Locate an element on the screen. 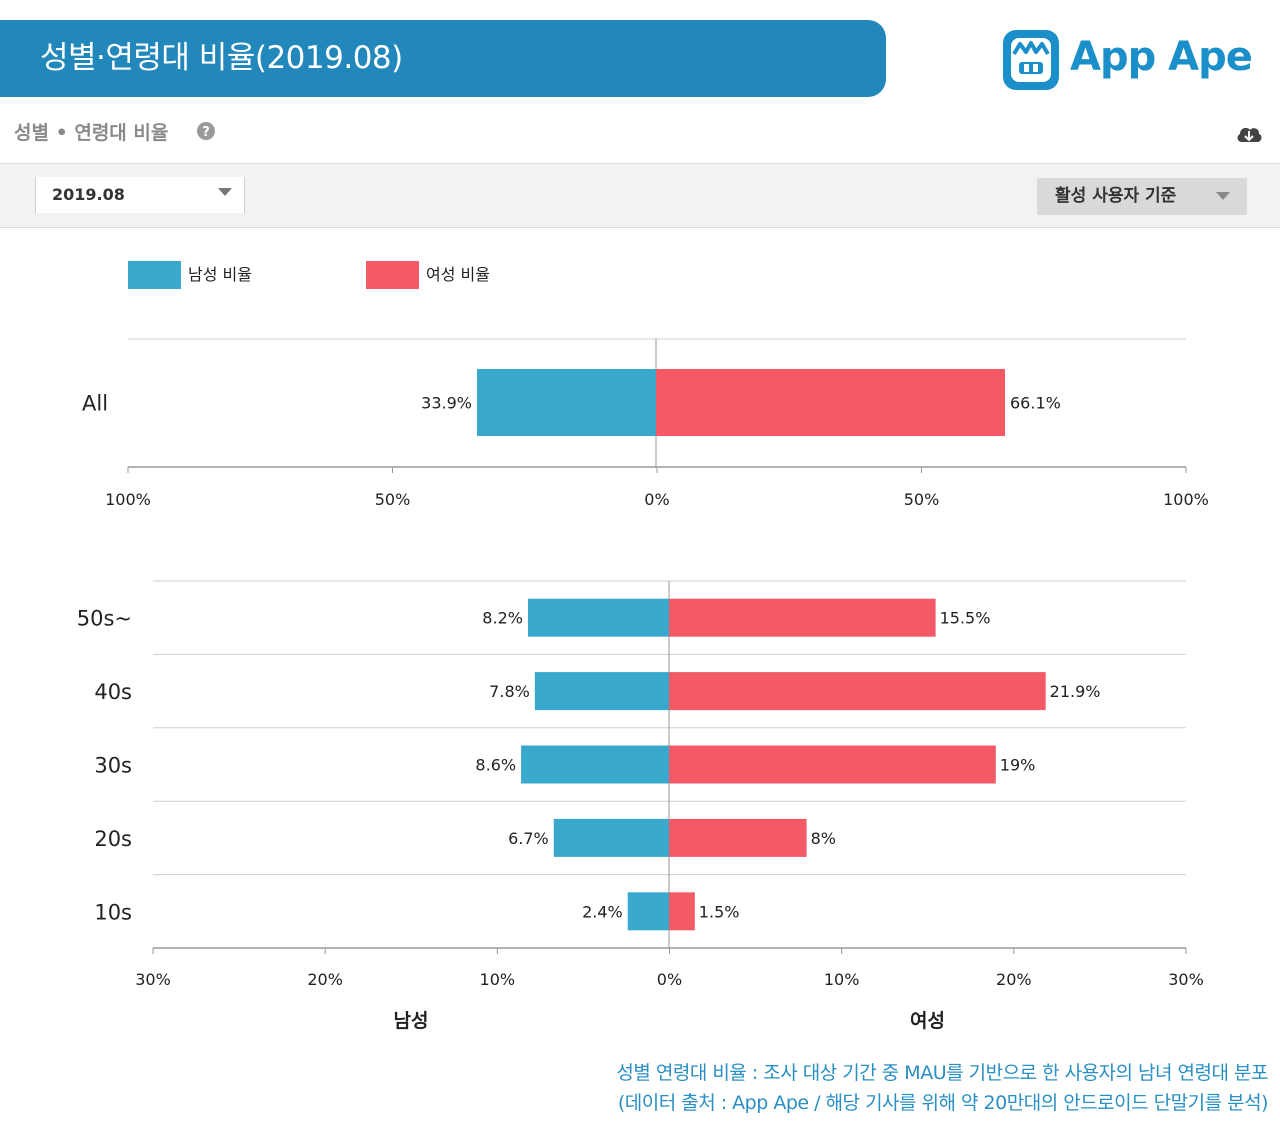 This screenshot has width=1280, height=1123. chart2-data-label-female: 21.9% is located at coordinates (1075, 691).